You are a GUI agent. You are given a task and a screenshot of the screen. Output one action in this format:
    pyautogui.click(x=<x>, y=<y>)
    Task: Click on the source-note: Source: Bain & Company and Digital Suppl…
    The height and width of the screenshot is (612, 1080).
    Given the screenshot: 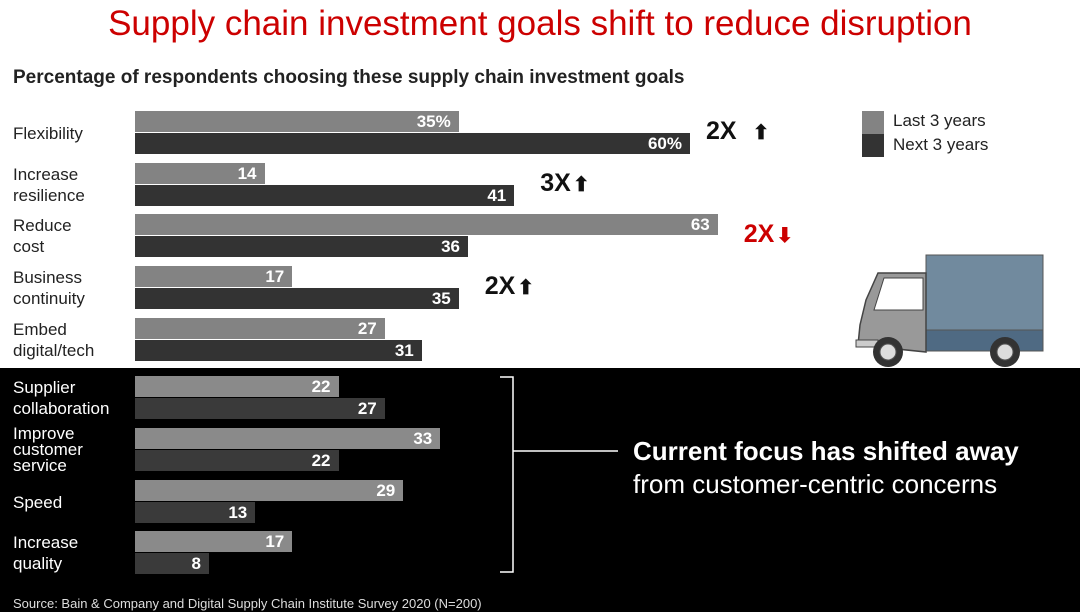 What is the action you would take?
    pyautogui.click(x=247, y=603)
    